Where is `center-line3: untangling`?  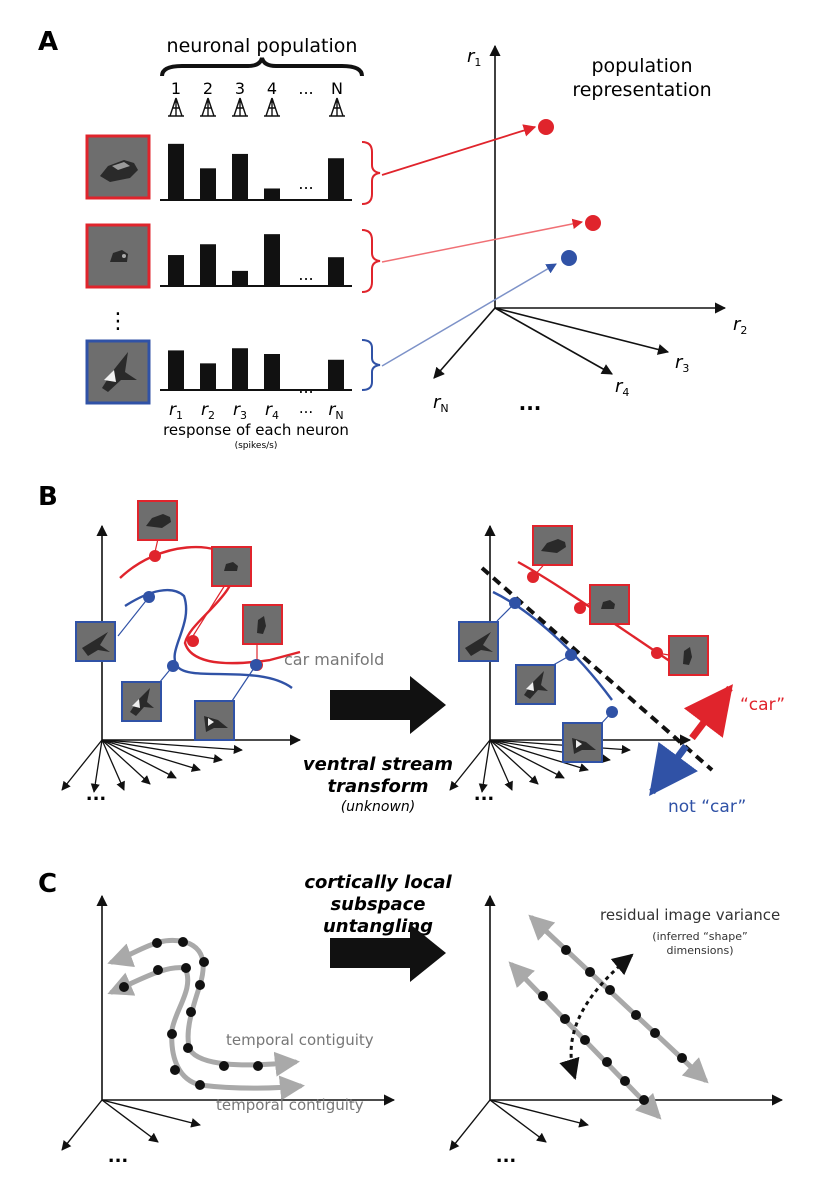
center-line3: untangling is located at coordinates (378, 926).